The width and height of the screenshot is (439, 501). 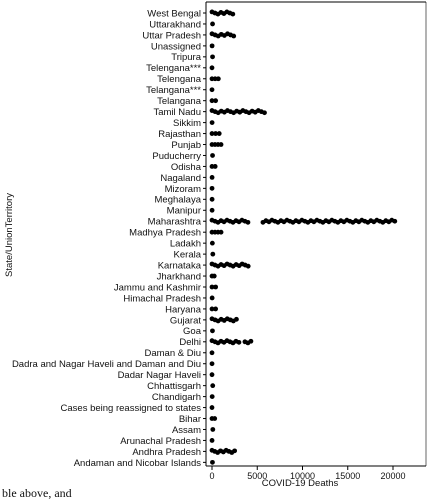 What do you see at coordinates (302, 476) in the screenshot?
I see `x-tick-label: 10000` at bounding box center [302, 476].